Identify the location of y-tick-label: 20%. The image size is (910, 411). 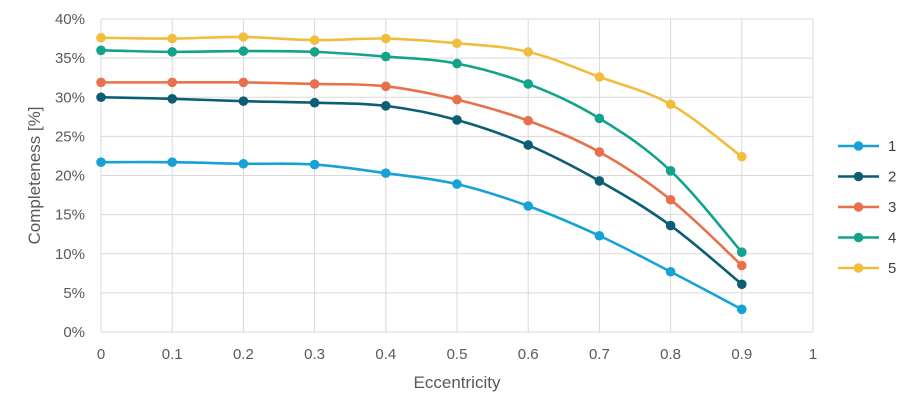
(70, 176).